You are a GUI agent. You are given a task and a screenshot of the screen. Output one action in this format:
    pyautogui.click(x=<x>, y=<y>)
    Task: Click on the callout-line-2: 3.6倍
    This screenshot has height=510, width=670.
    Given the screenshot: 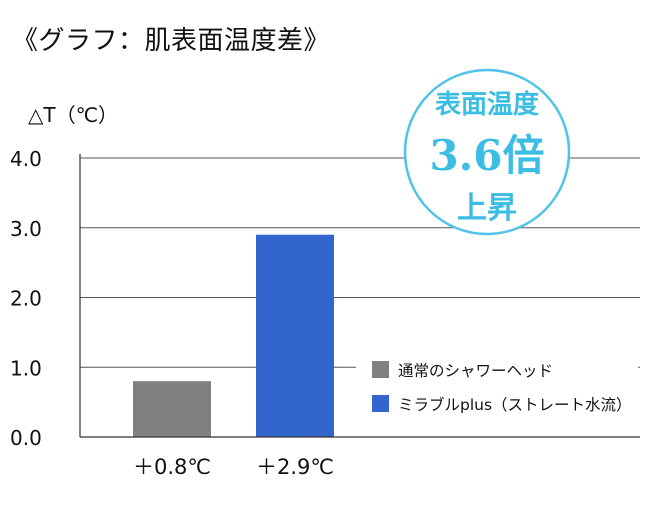 What is the action you would take?
    pyautogui.click(x=486, y=155)
    